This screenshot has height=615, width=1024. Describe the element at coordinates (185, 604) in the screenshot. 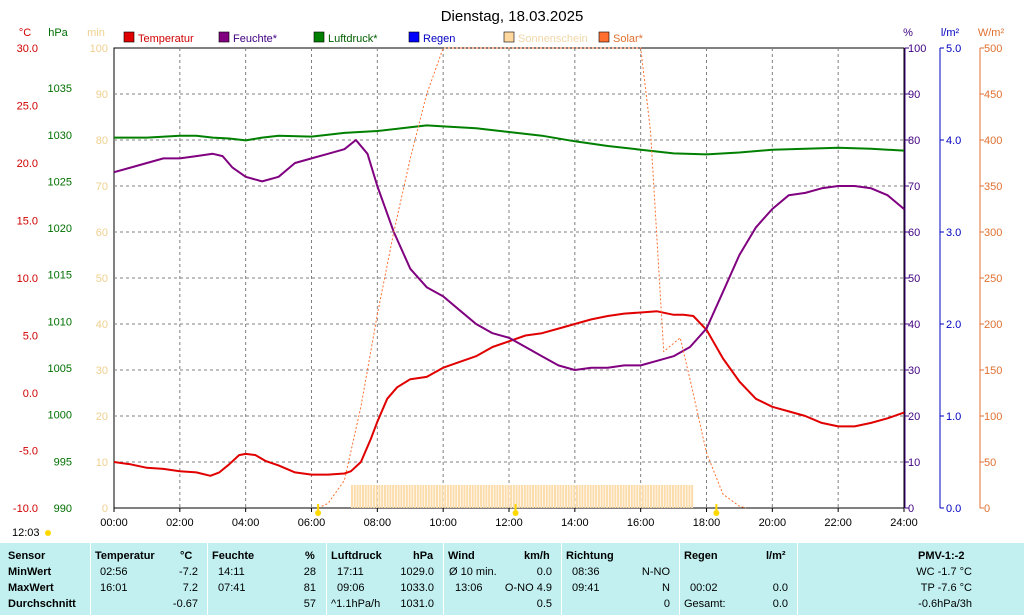

I see `avg-temp-value: -0.67` at that location.